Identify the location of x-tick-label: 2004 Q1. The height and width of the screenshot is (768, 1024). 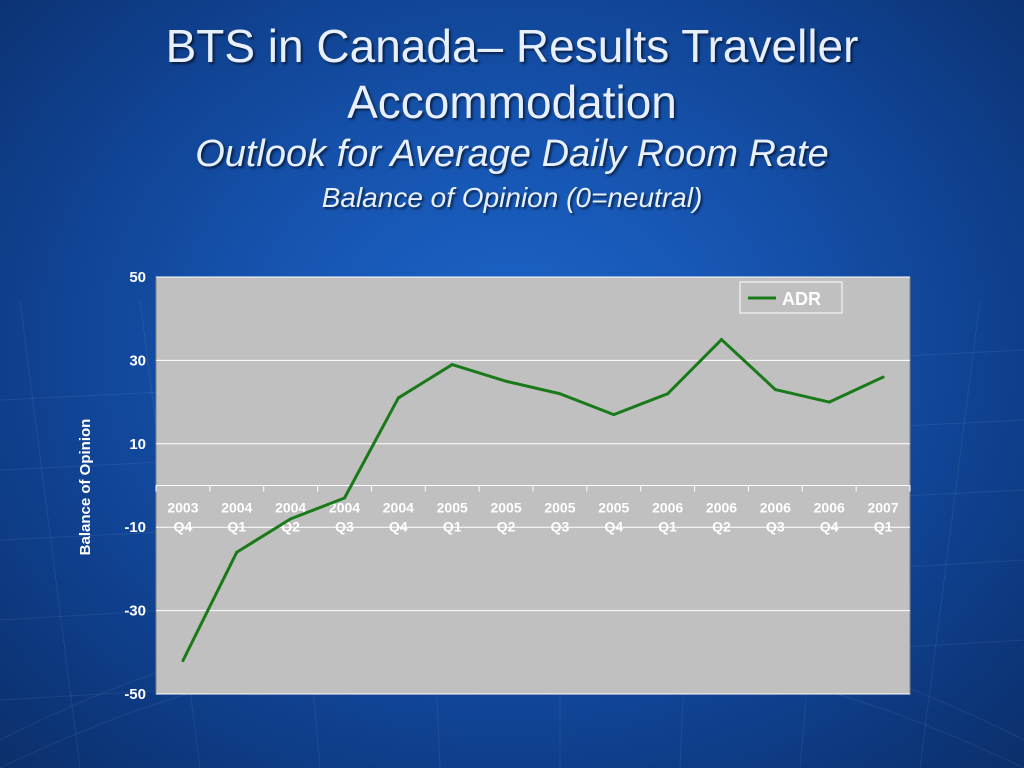
(236, 517).